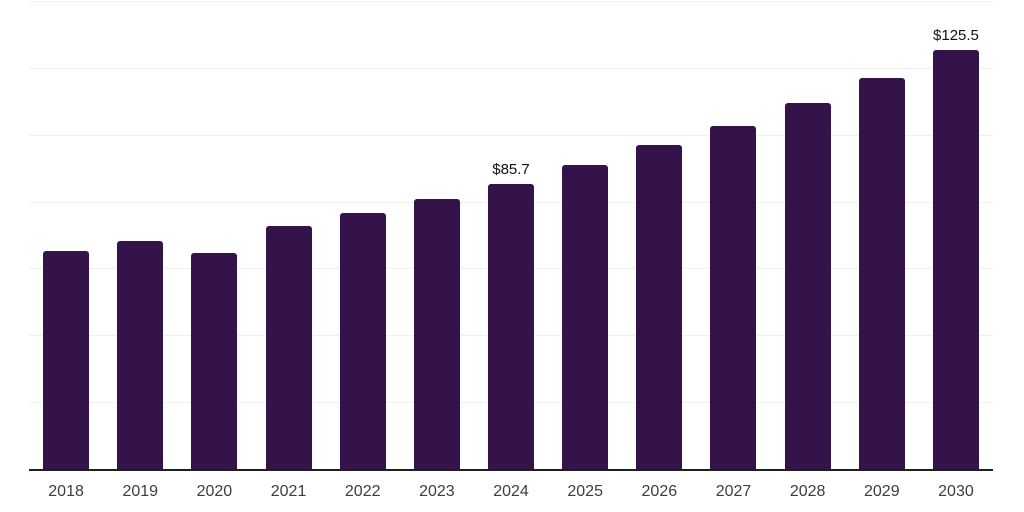 This screenshot has width=1024, height=512. I want to click on bar-slot-2026, so click(659, 236).